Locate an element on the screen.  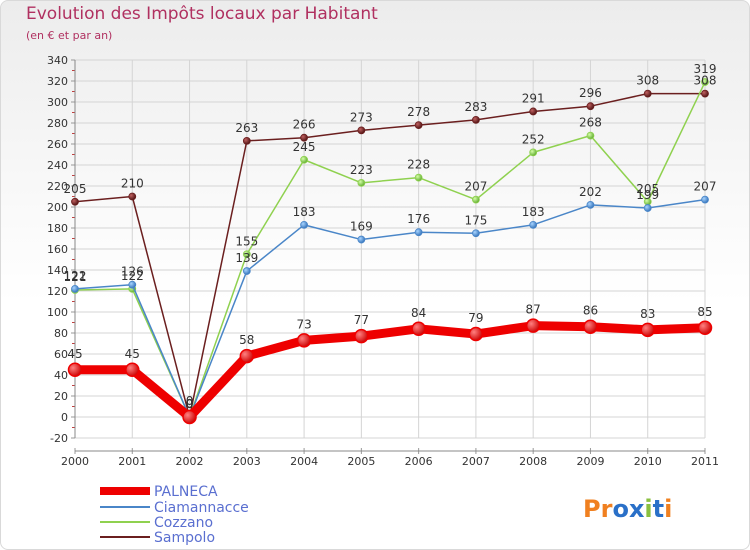
data-label: 155 is located at coordinates (246, 241).